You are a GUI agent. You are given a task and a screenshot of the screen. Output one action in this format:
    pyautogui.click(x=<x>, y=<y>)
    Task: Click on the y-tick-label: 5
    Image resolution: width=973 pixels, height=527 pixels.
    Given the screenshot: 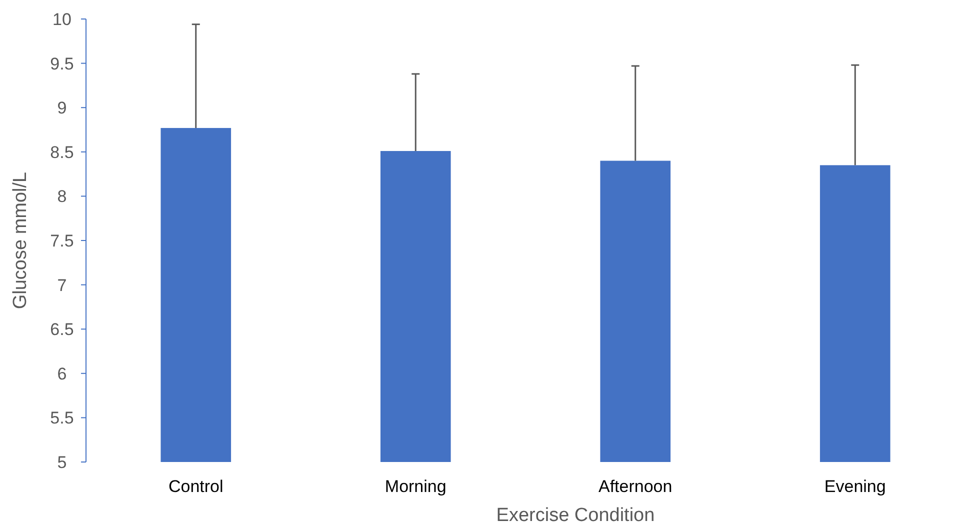 What is the action you would take?
    pyautogui.click(x=62, y=462)
    